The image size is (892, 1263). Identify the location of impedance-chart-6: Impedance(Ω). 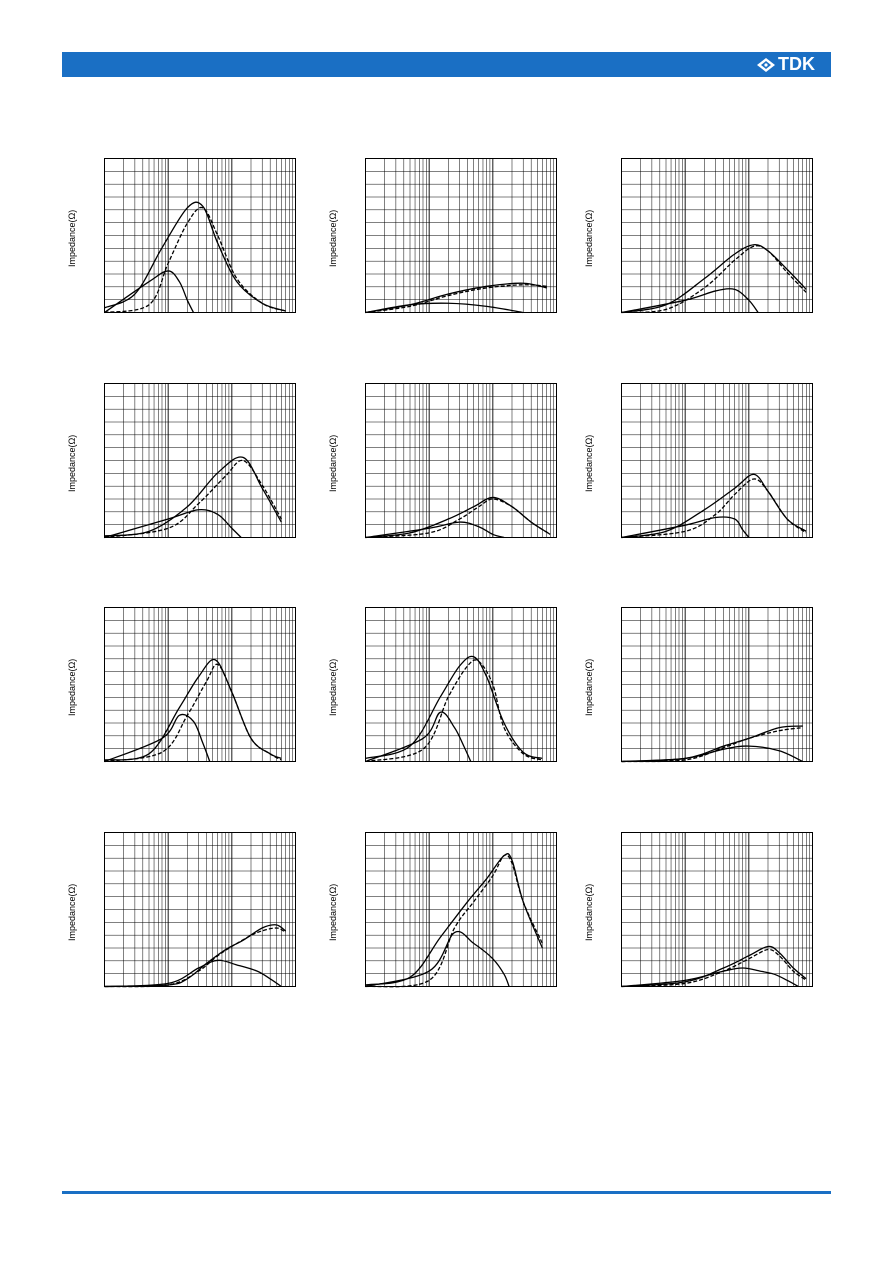
(706, 475).